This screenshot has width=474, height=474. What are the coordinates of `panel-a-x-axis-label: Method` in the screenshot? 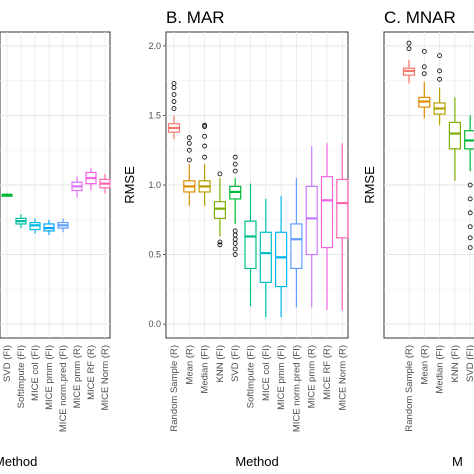 It's located at (18, 461).